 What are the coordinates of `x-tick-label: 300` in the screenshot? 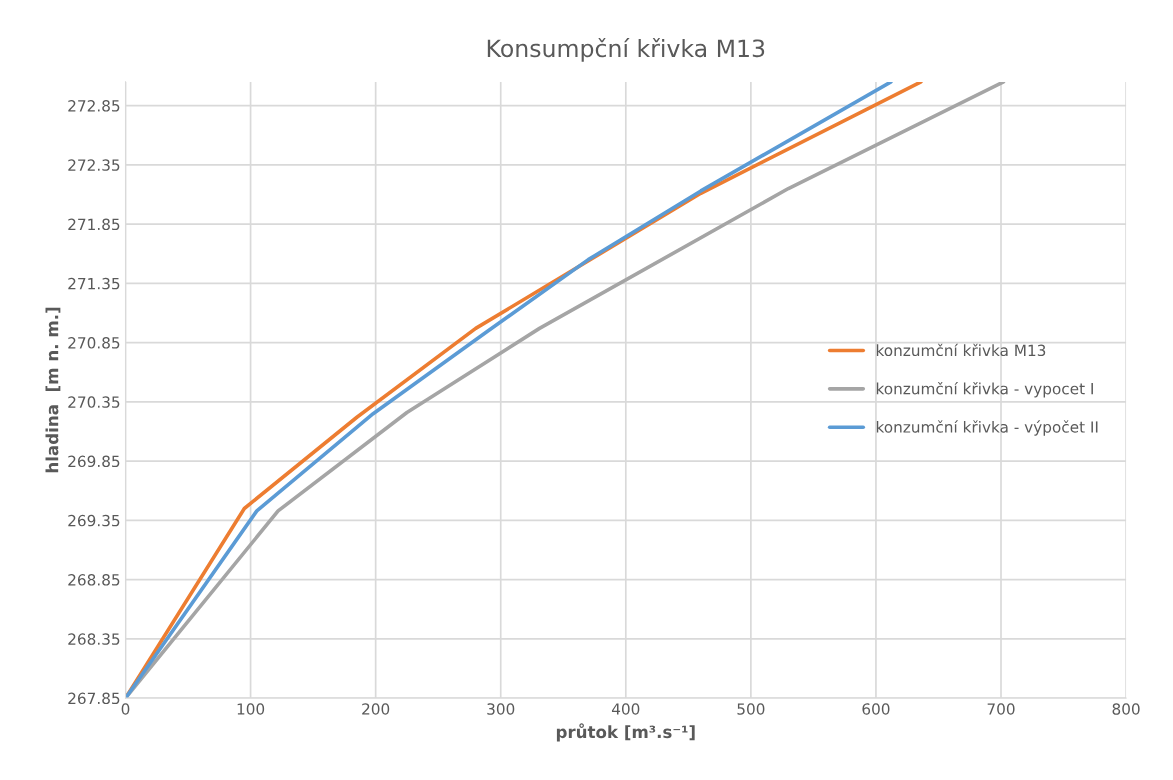 It's located at (501, 709).